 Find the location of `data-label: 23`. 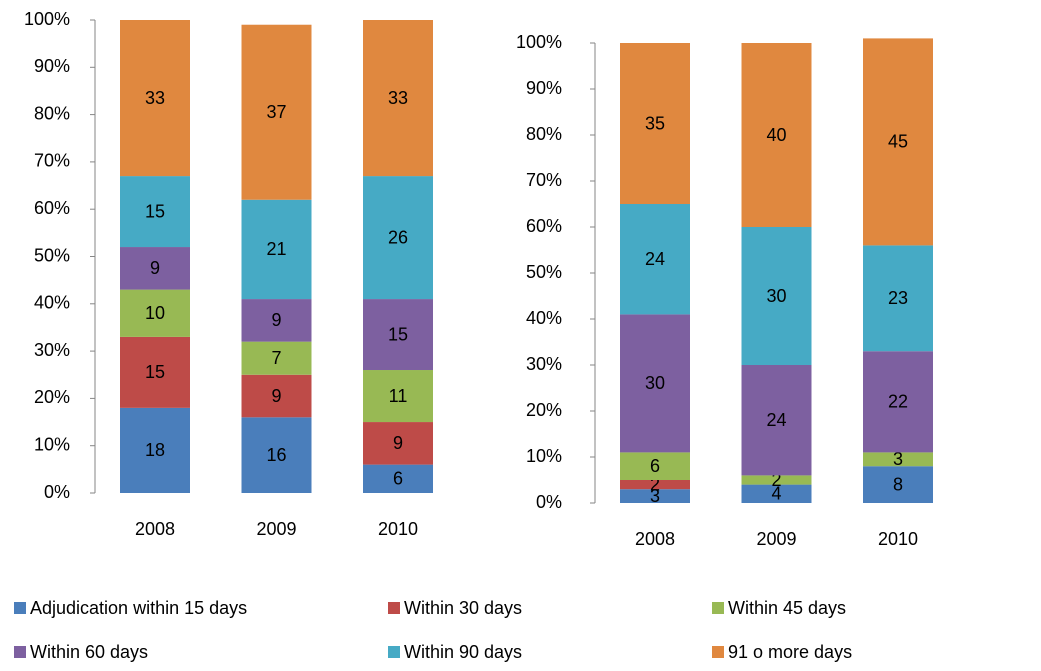

data-label: 23 is located at coordinates (898, 298).